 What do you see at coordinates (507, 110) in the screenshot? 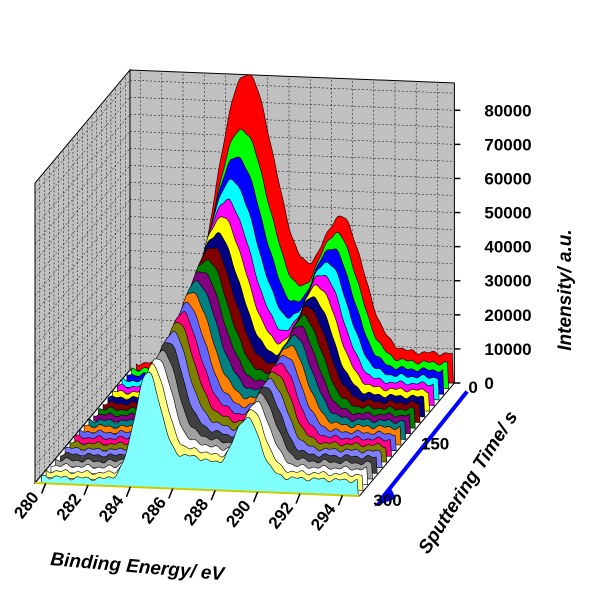
I see `y-tick-label: 80000` at bounding box center [507, 110].